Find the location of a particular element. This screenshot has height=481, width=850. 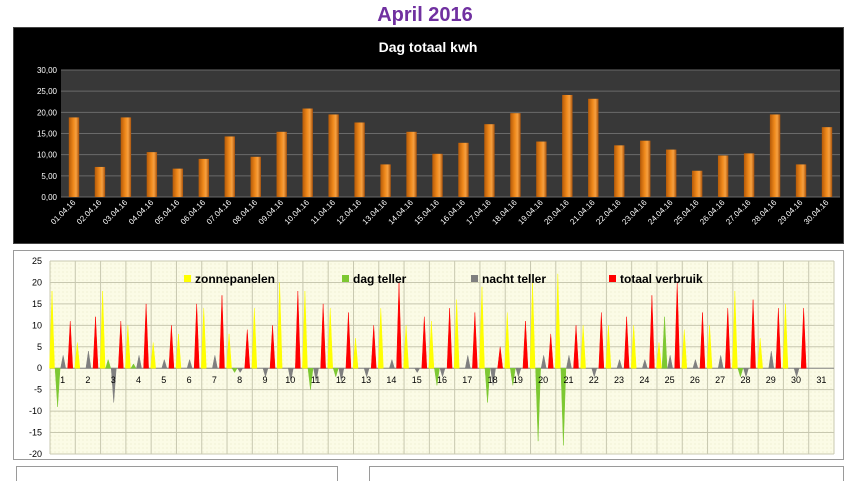

x-tick-label: 15.04.16 is located at coordinates (427, 212).